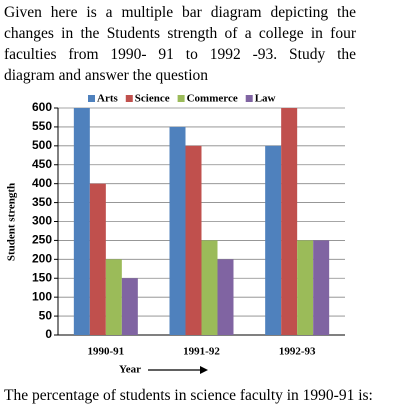  Describe the element at coordinates (297, 352) in the screenshot. I see `x-tick-label: 1992-93` at that location.